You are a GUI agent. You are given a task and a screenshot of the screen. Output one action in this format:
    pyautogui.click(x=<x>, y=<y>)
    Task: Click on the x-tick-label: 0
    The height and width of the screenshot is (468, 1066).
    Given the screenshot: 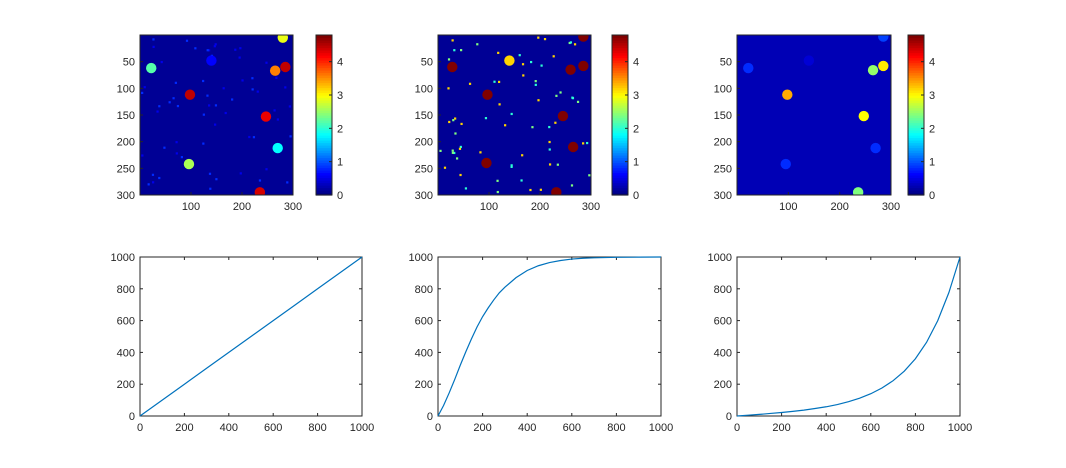 What is the action you would take?
    pyautogui.click(x=737, y=428)
    